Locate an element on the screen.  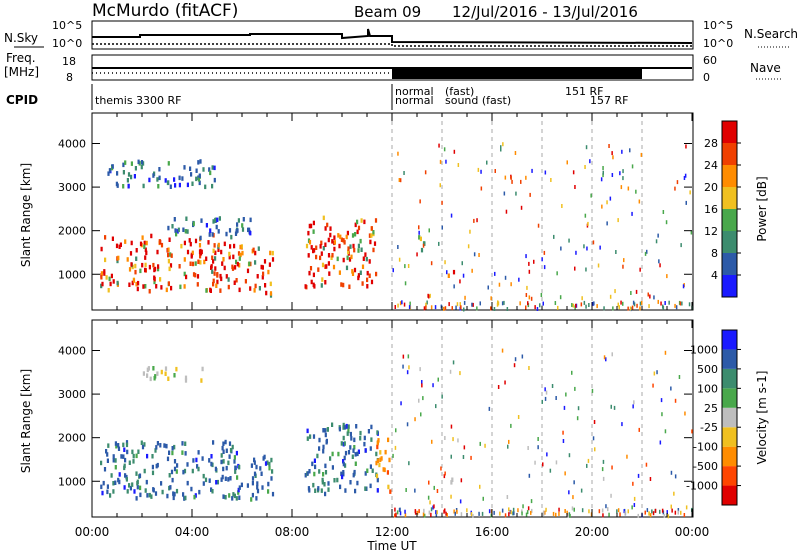
colorbar-tick-label: 12 is located at coordinates (711, 231).